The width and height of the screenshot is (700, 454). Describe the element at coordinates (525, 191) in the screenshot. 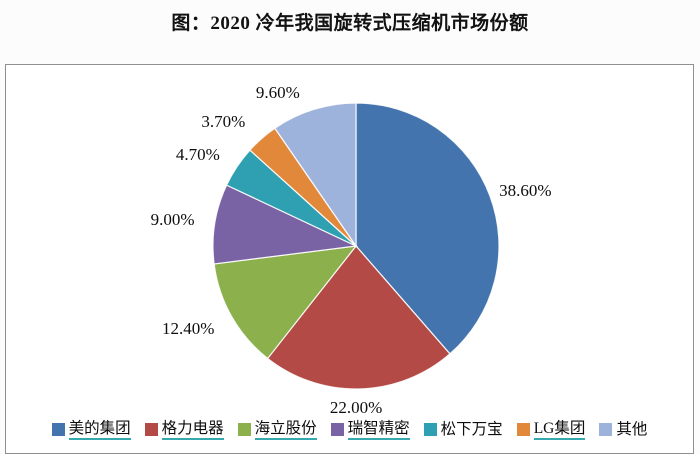

I see `slice-value-label: 38.60%` at that location.